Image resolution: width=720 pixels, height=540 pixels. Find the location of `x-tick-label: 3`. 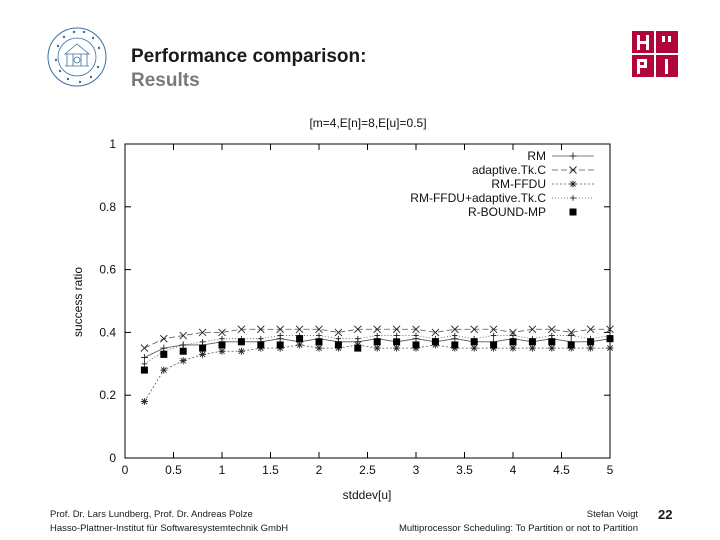

x-tick-label: 3 is located at coordinates (416, 470).